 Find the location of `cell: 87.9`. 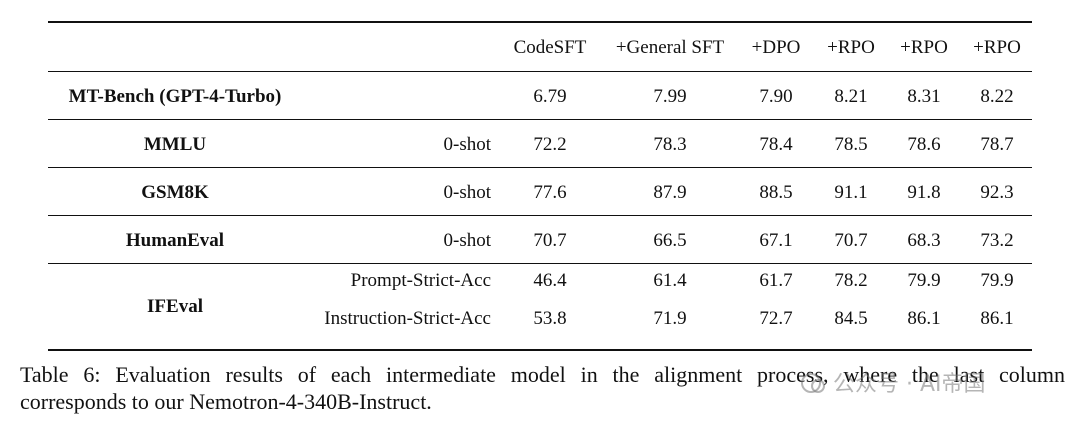

cell: 87.9 is located at coordinates (670, 192).